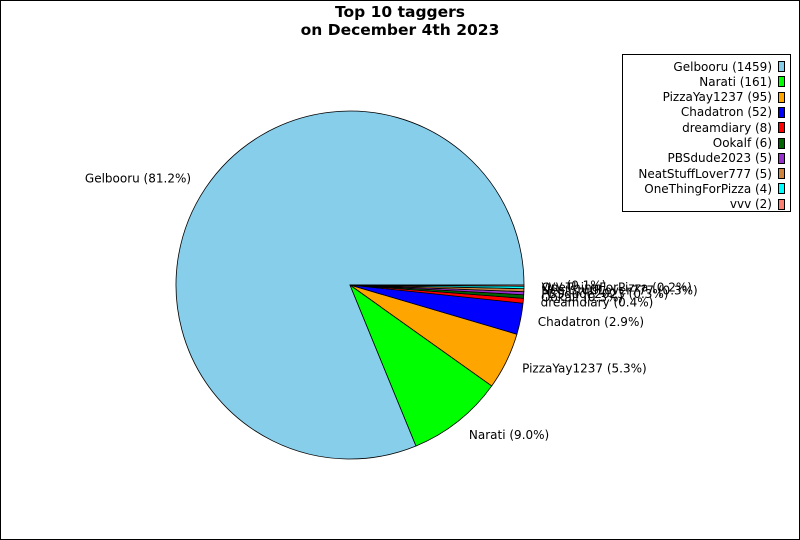  I want to click on legend-item-gelbooru: Gelbooru (1459), so click(729, 66).